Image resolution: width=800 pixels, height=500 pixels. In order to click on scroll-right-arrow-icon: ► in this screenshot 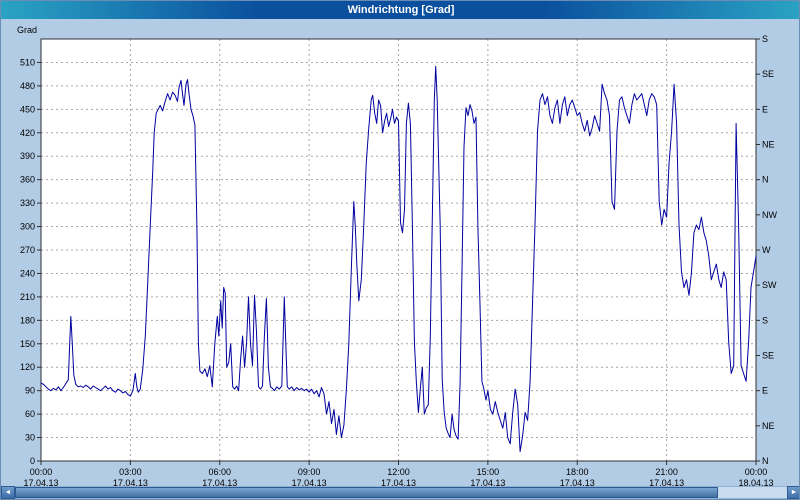, I will do `click(794, 492)`.